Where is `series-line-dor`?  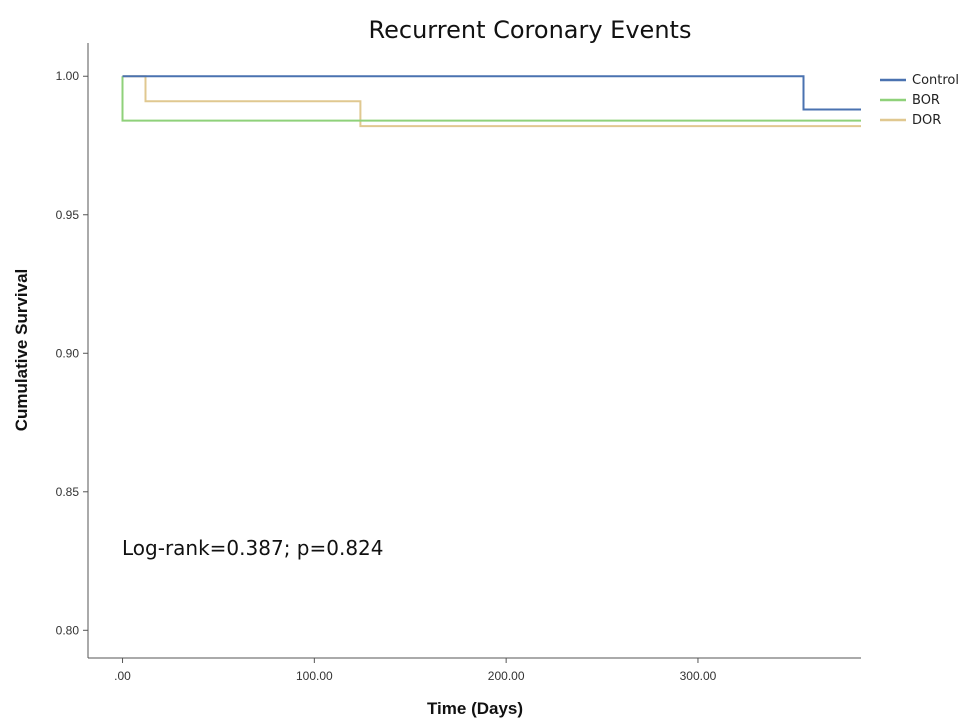
series-line-dor is located at coordinates (491, 101).